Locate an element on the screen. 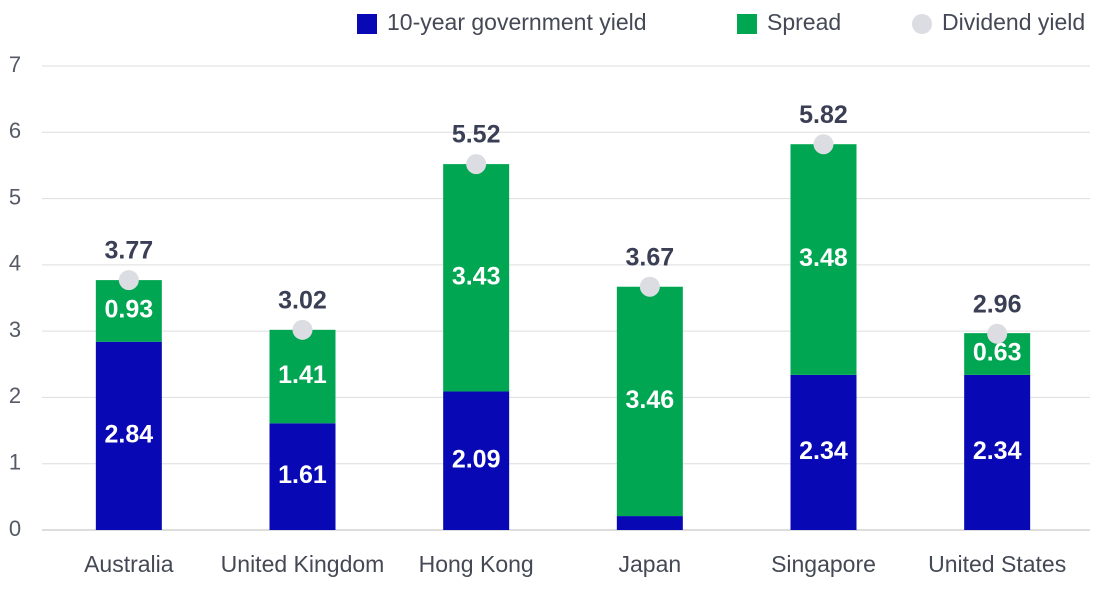 Image resolution: width=1102 pixels, height=592 pixels. y-tick-label: 7 is located at coordinates (15, 64).